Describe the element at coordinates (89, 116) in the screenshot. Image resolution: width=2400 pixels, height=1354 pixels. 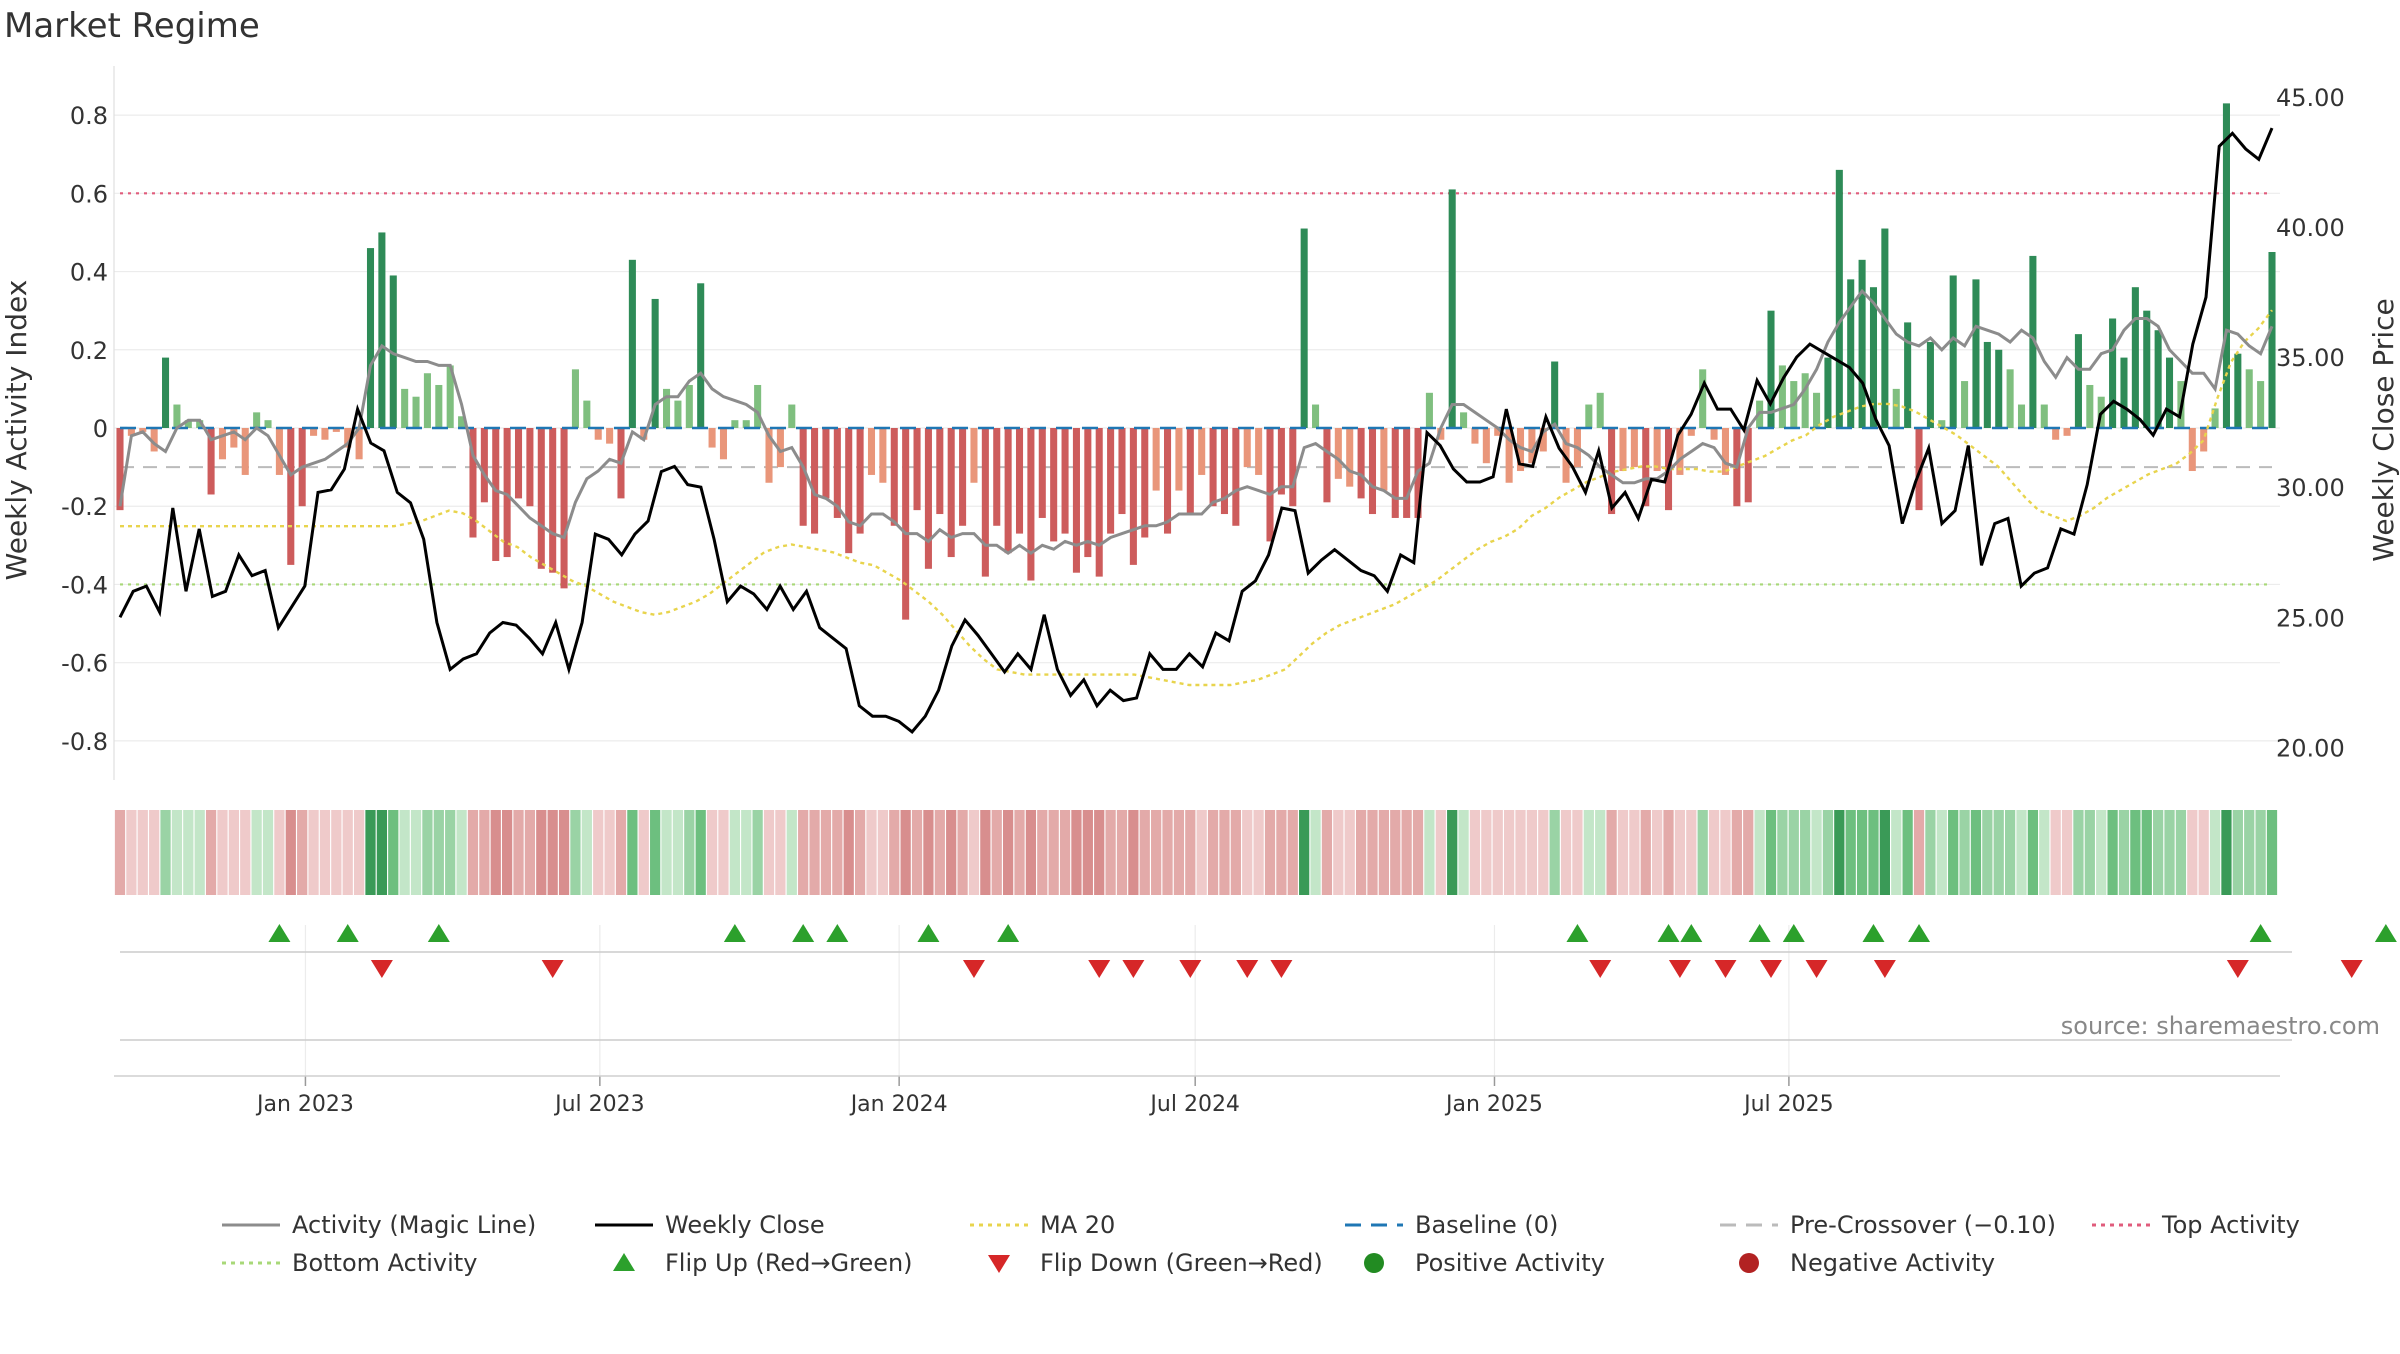
I see `left-tick-label: 0.8` at that location.